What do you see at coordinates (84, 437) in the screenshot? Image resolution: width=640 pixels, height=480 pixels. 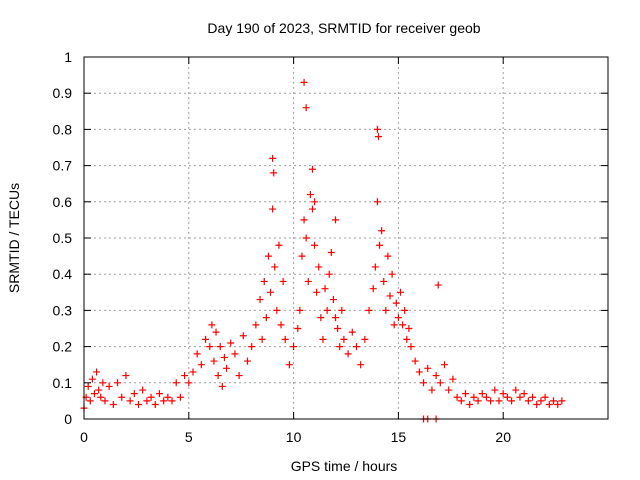 I see `x-tick-label: 0` at bounding box center [84, 437].